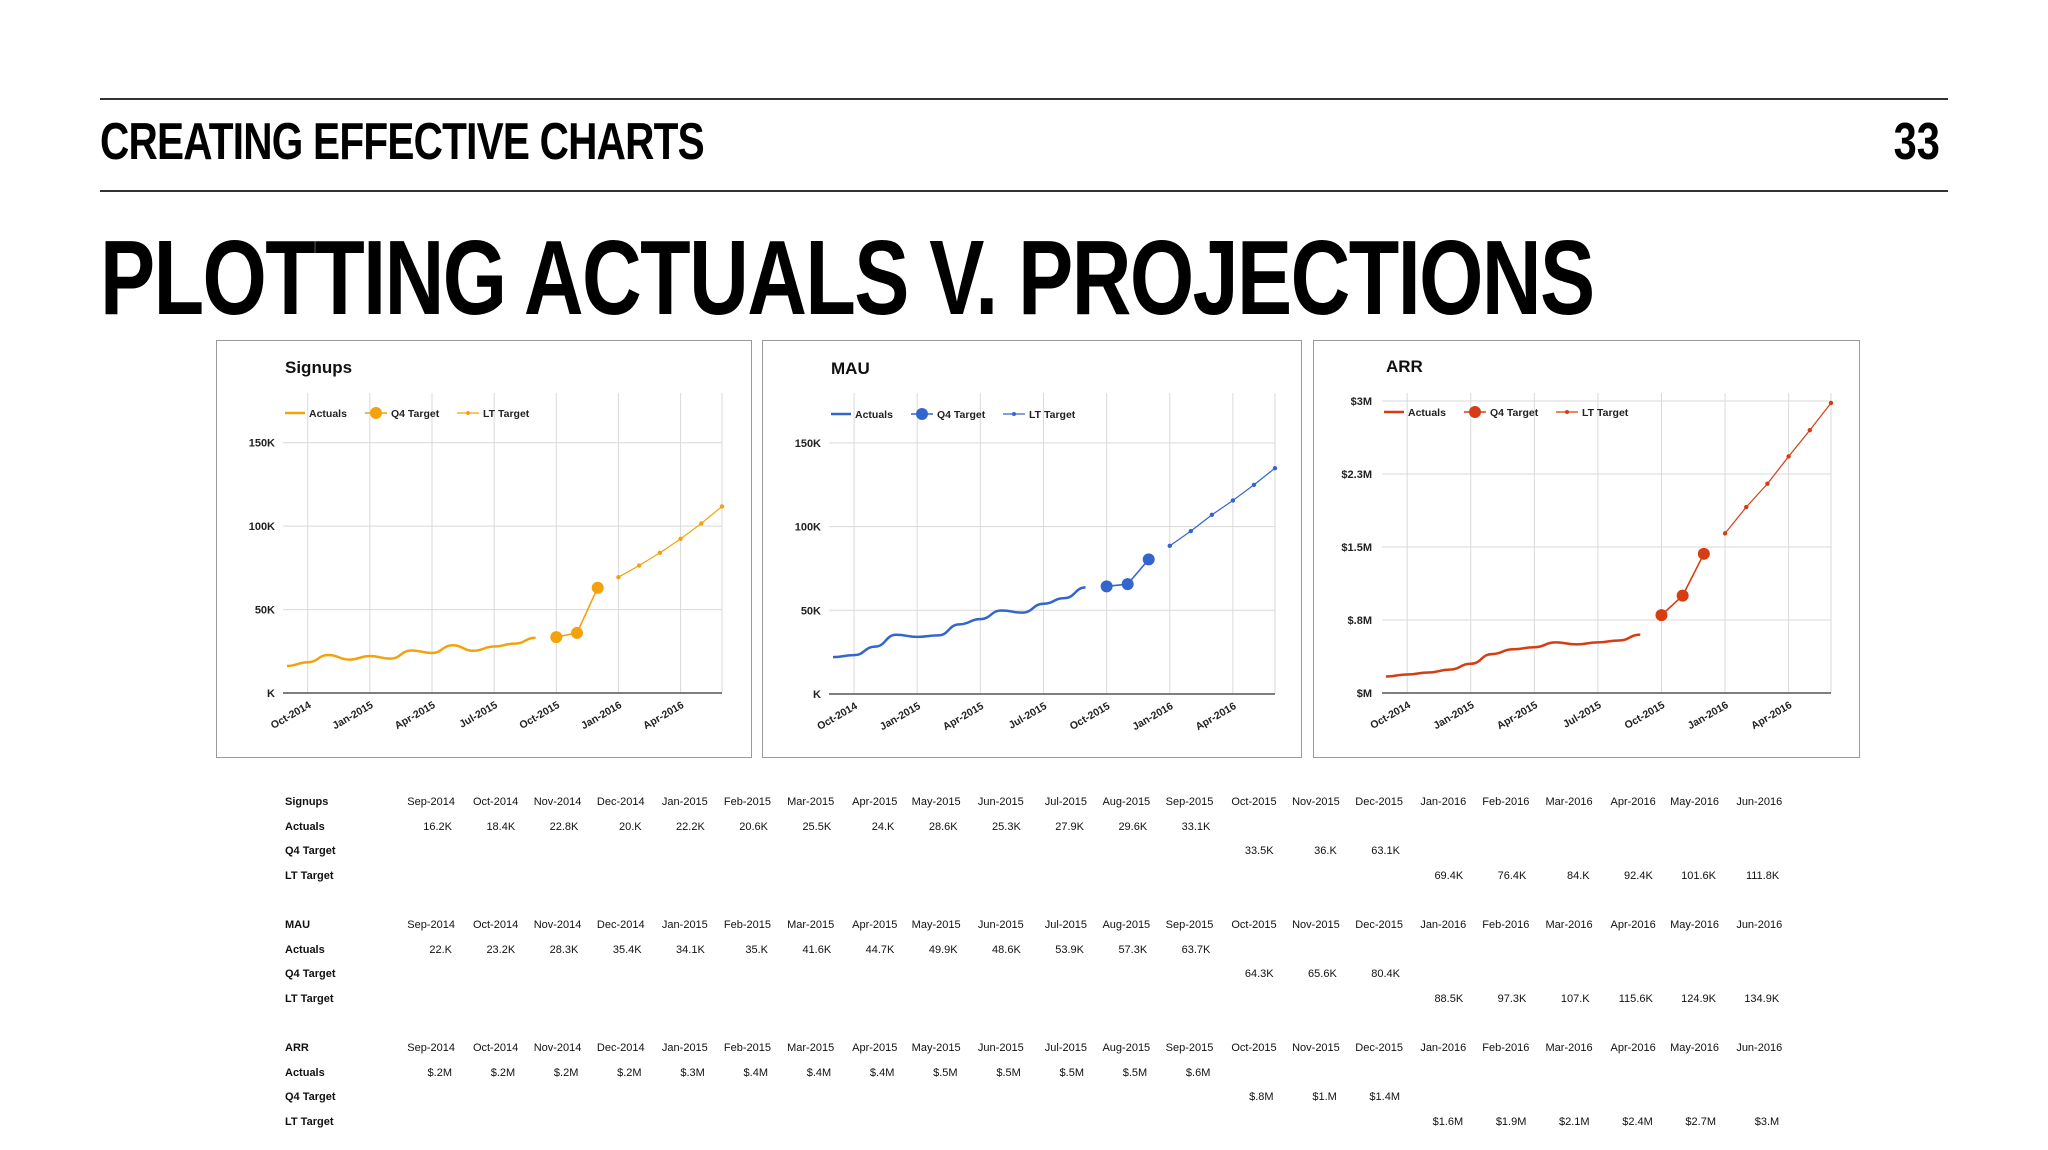 Image resolution: width=2048 pixels, height=1150 pixels. Describe the element at coordinates (307, 802) in the screenshot. I see `table-name: Signups` at that location.